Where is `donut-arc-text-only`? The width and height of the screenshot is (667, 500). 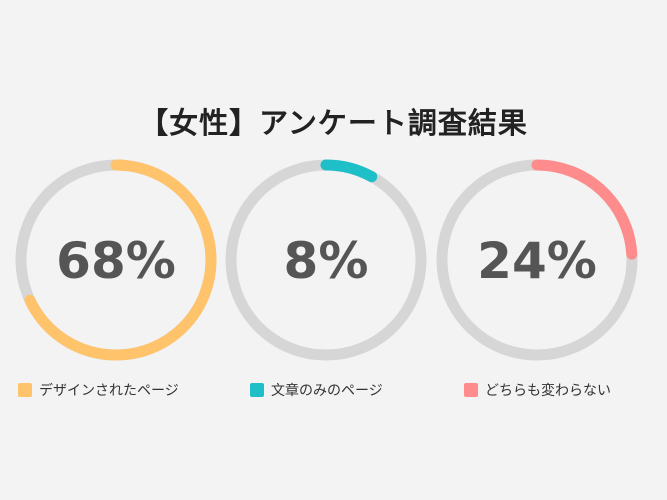
donut-arc-text-only is located at coordinates (326, 260).